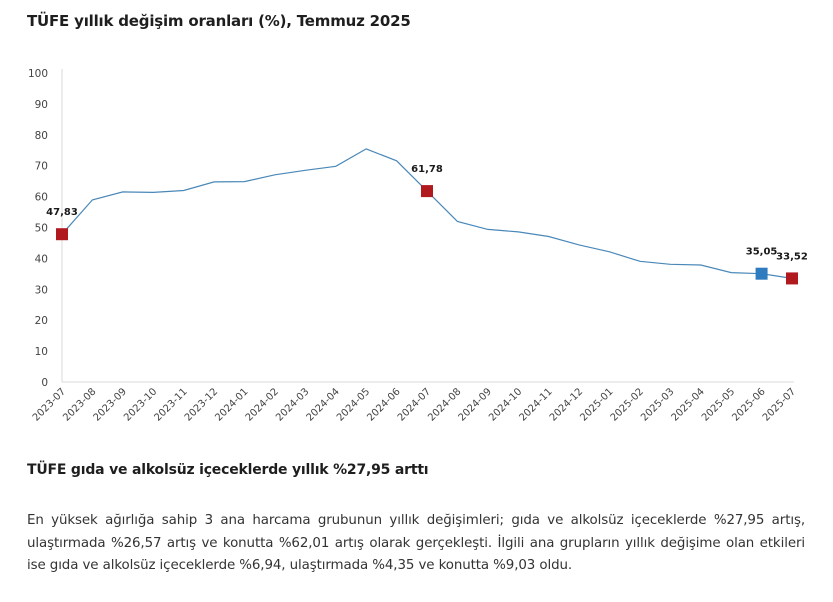  I want to click on y-tick-label: 50, so click(41, 229).